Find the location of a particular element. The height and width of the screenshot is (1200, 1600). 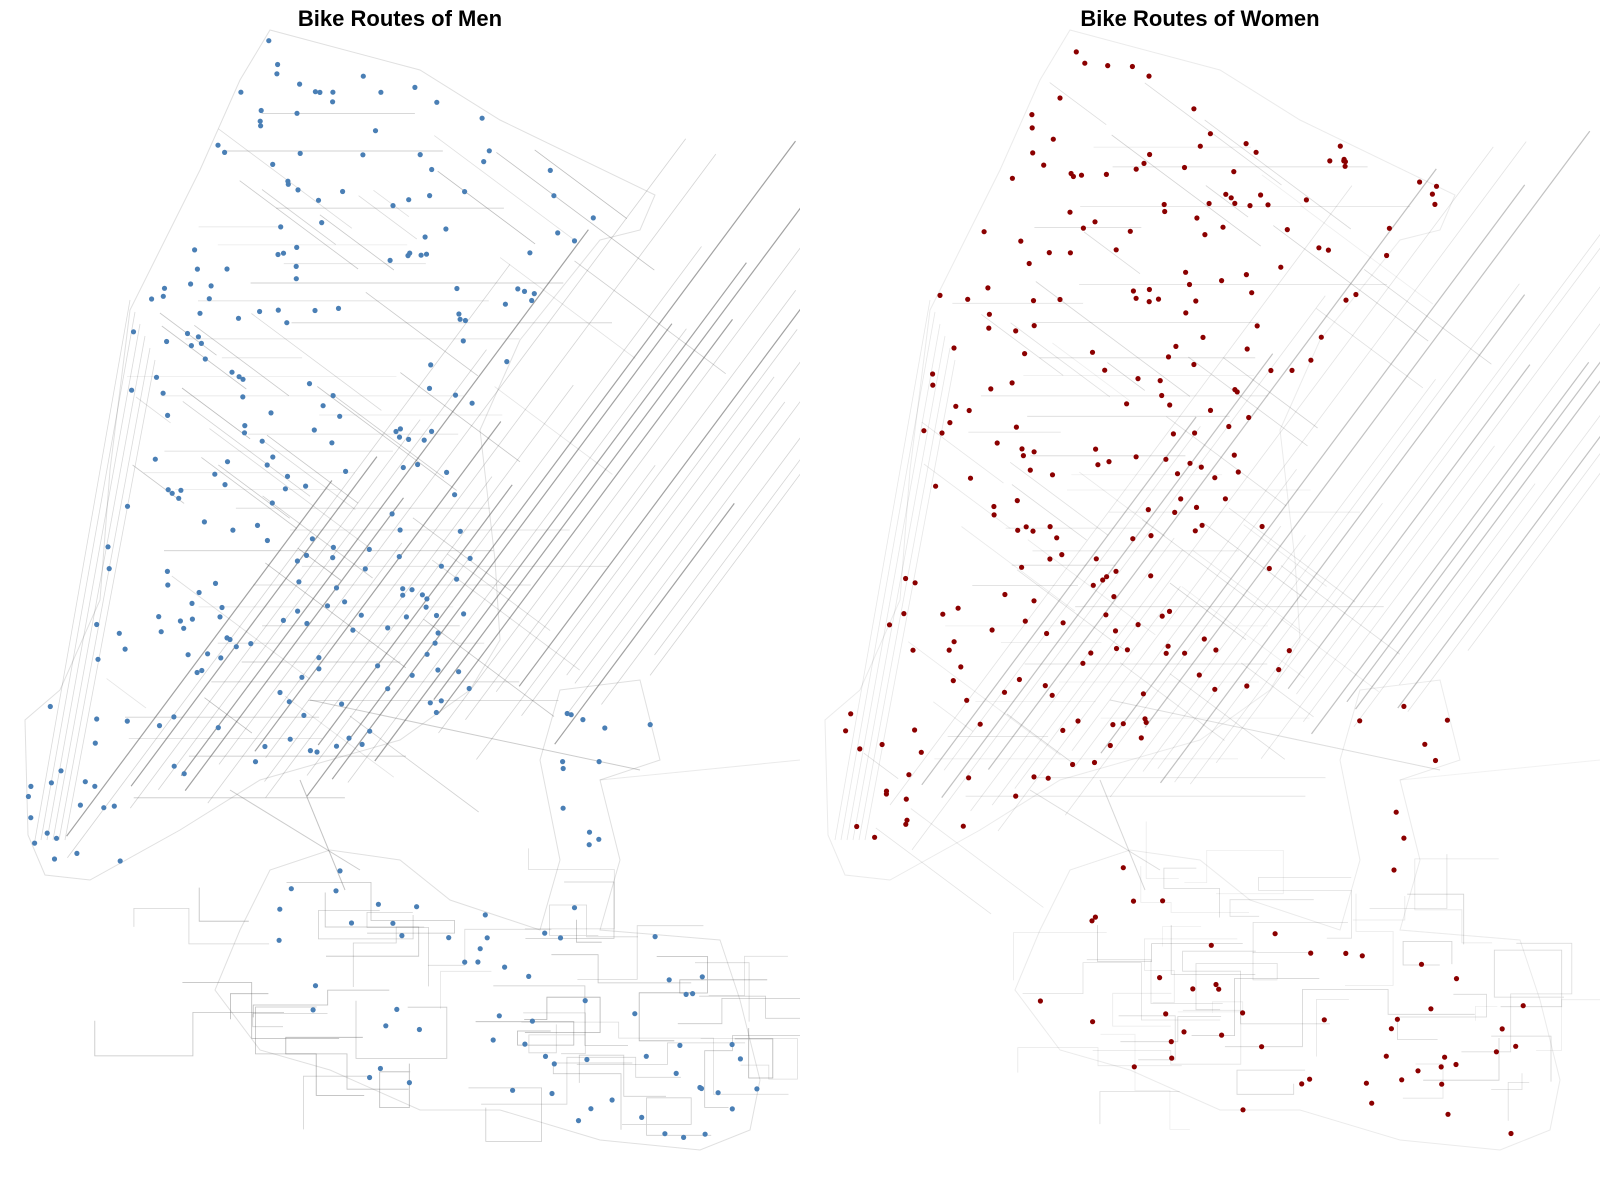

westside-route is located at coordinates (899, 588).